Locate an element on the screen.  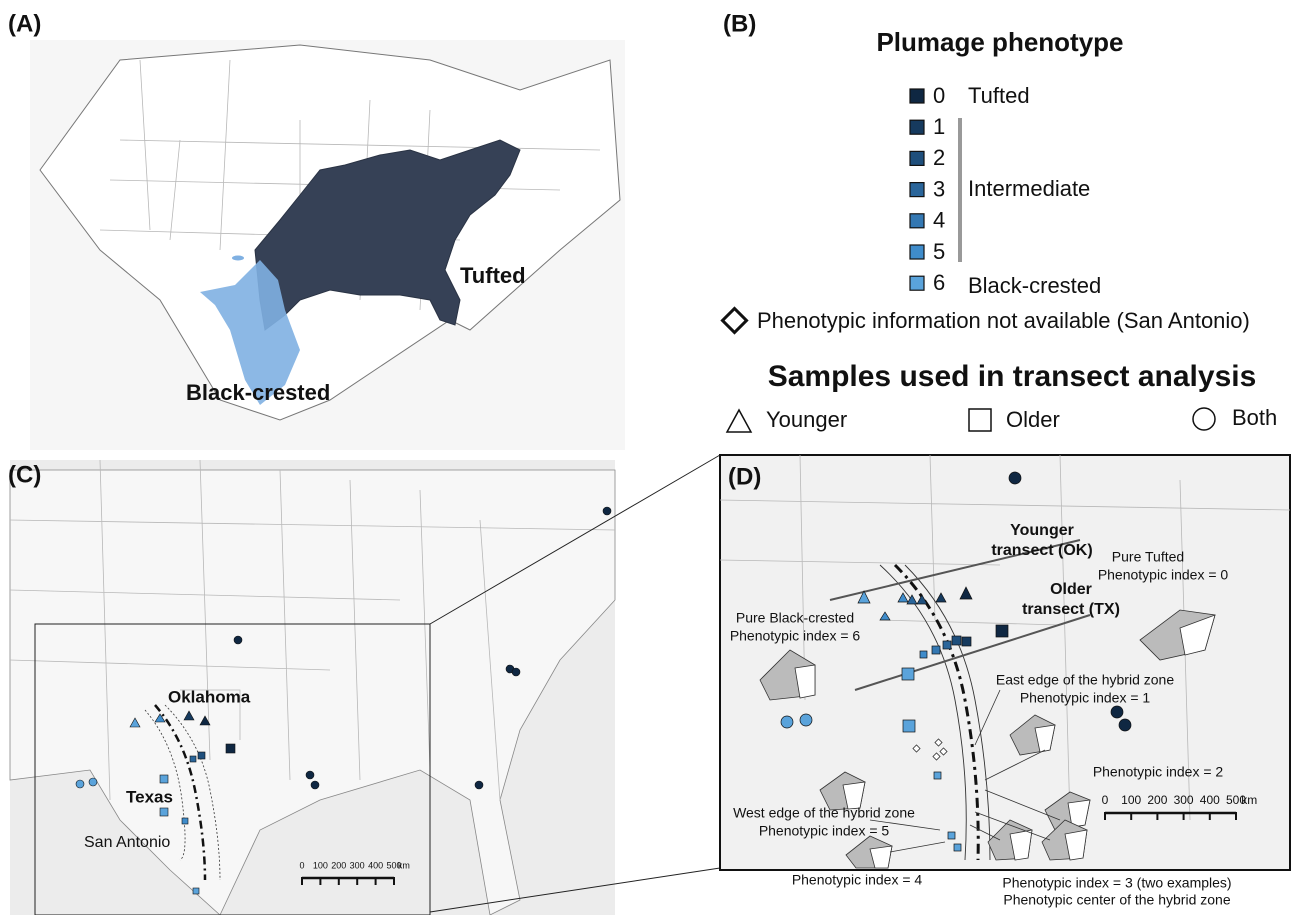
black-crested-range is located at coordinates (250, 332).